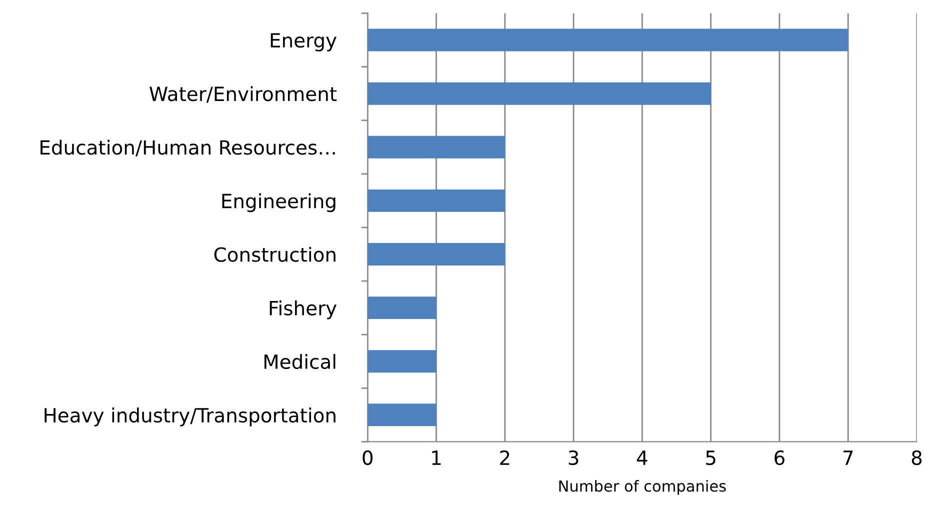 The image size is (926, 529). What do you see at coordinates (505, 457) in the screenshot?
I see `x-tick-label: 2` at bounding box center [505, 457].